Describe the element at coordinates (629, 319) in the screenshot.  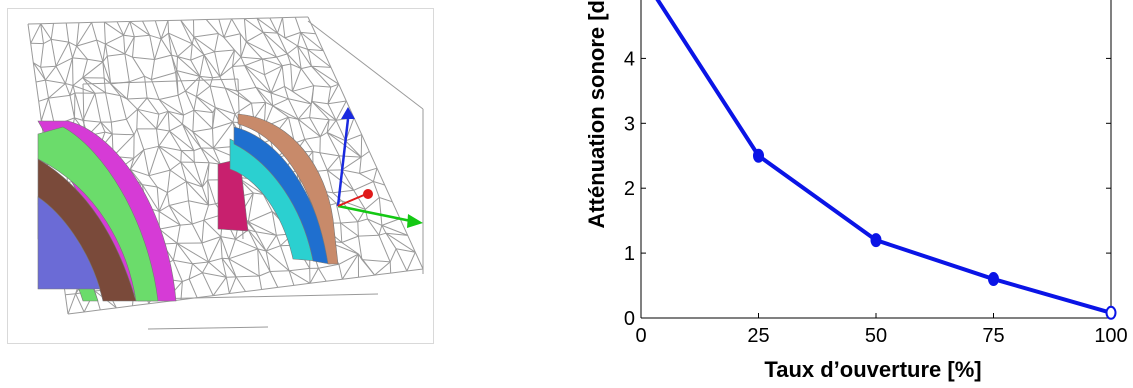
I see `y-tick-label: 0` at that location.